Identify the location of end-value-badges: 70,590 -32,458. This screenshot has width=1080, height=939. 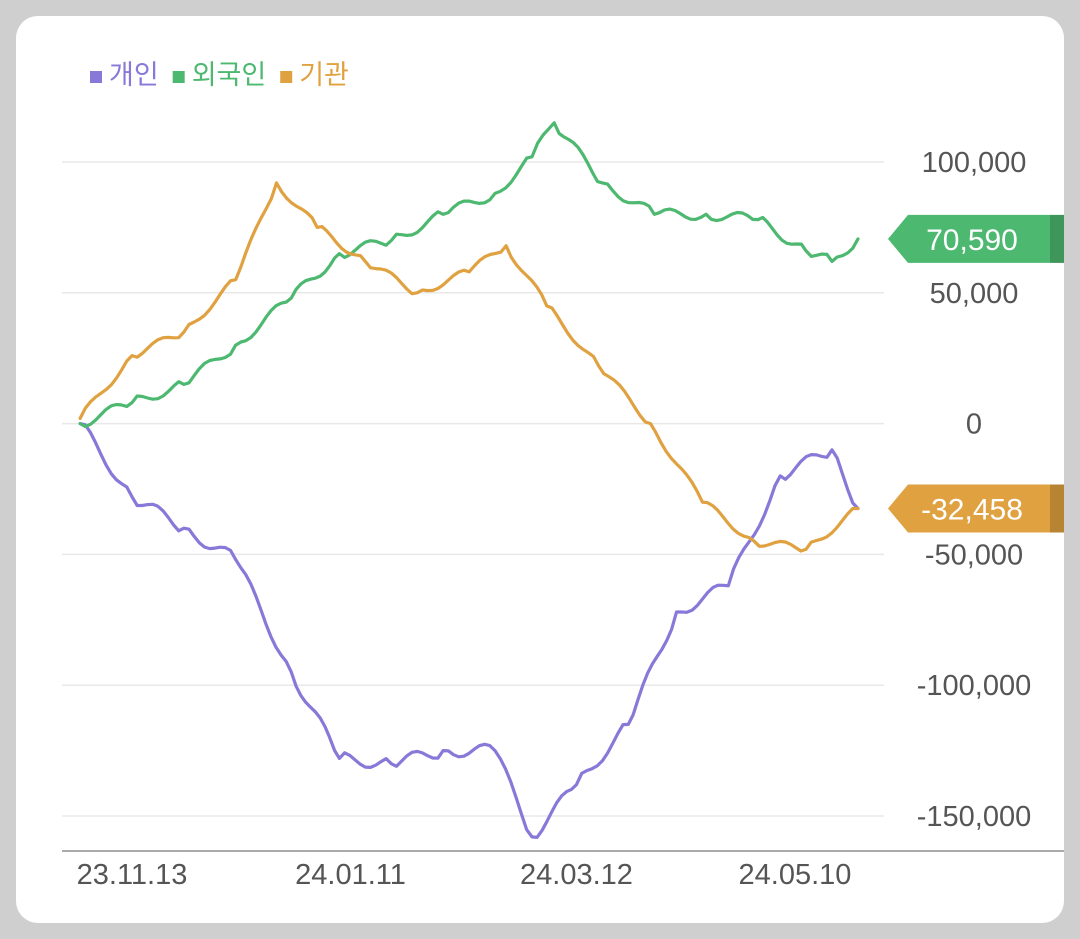
(976, 373).